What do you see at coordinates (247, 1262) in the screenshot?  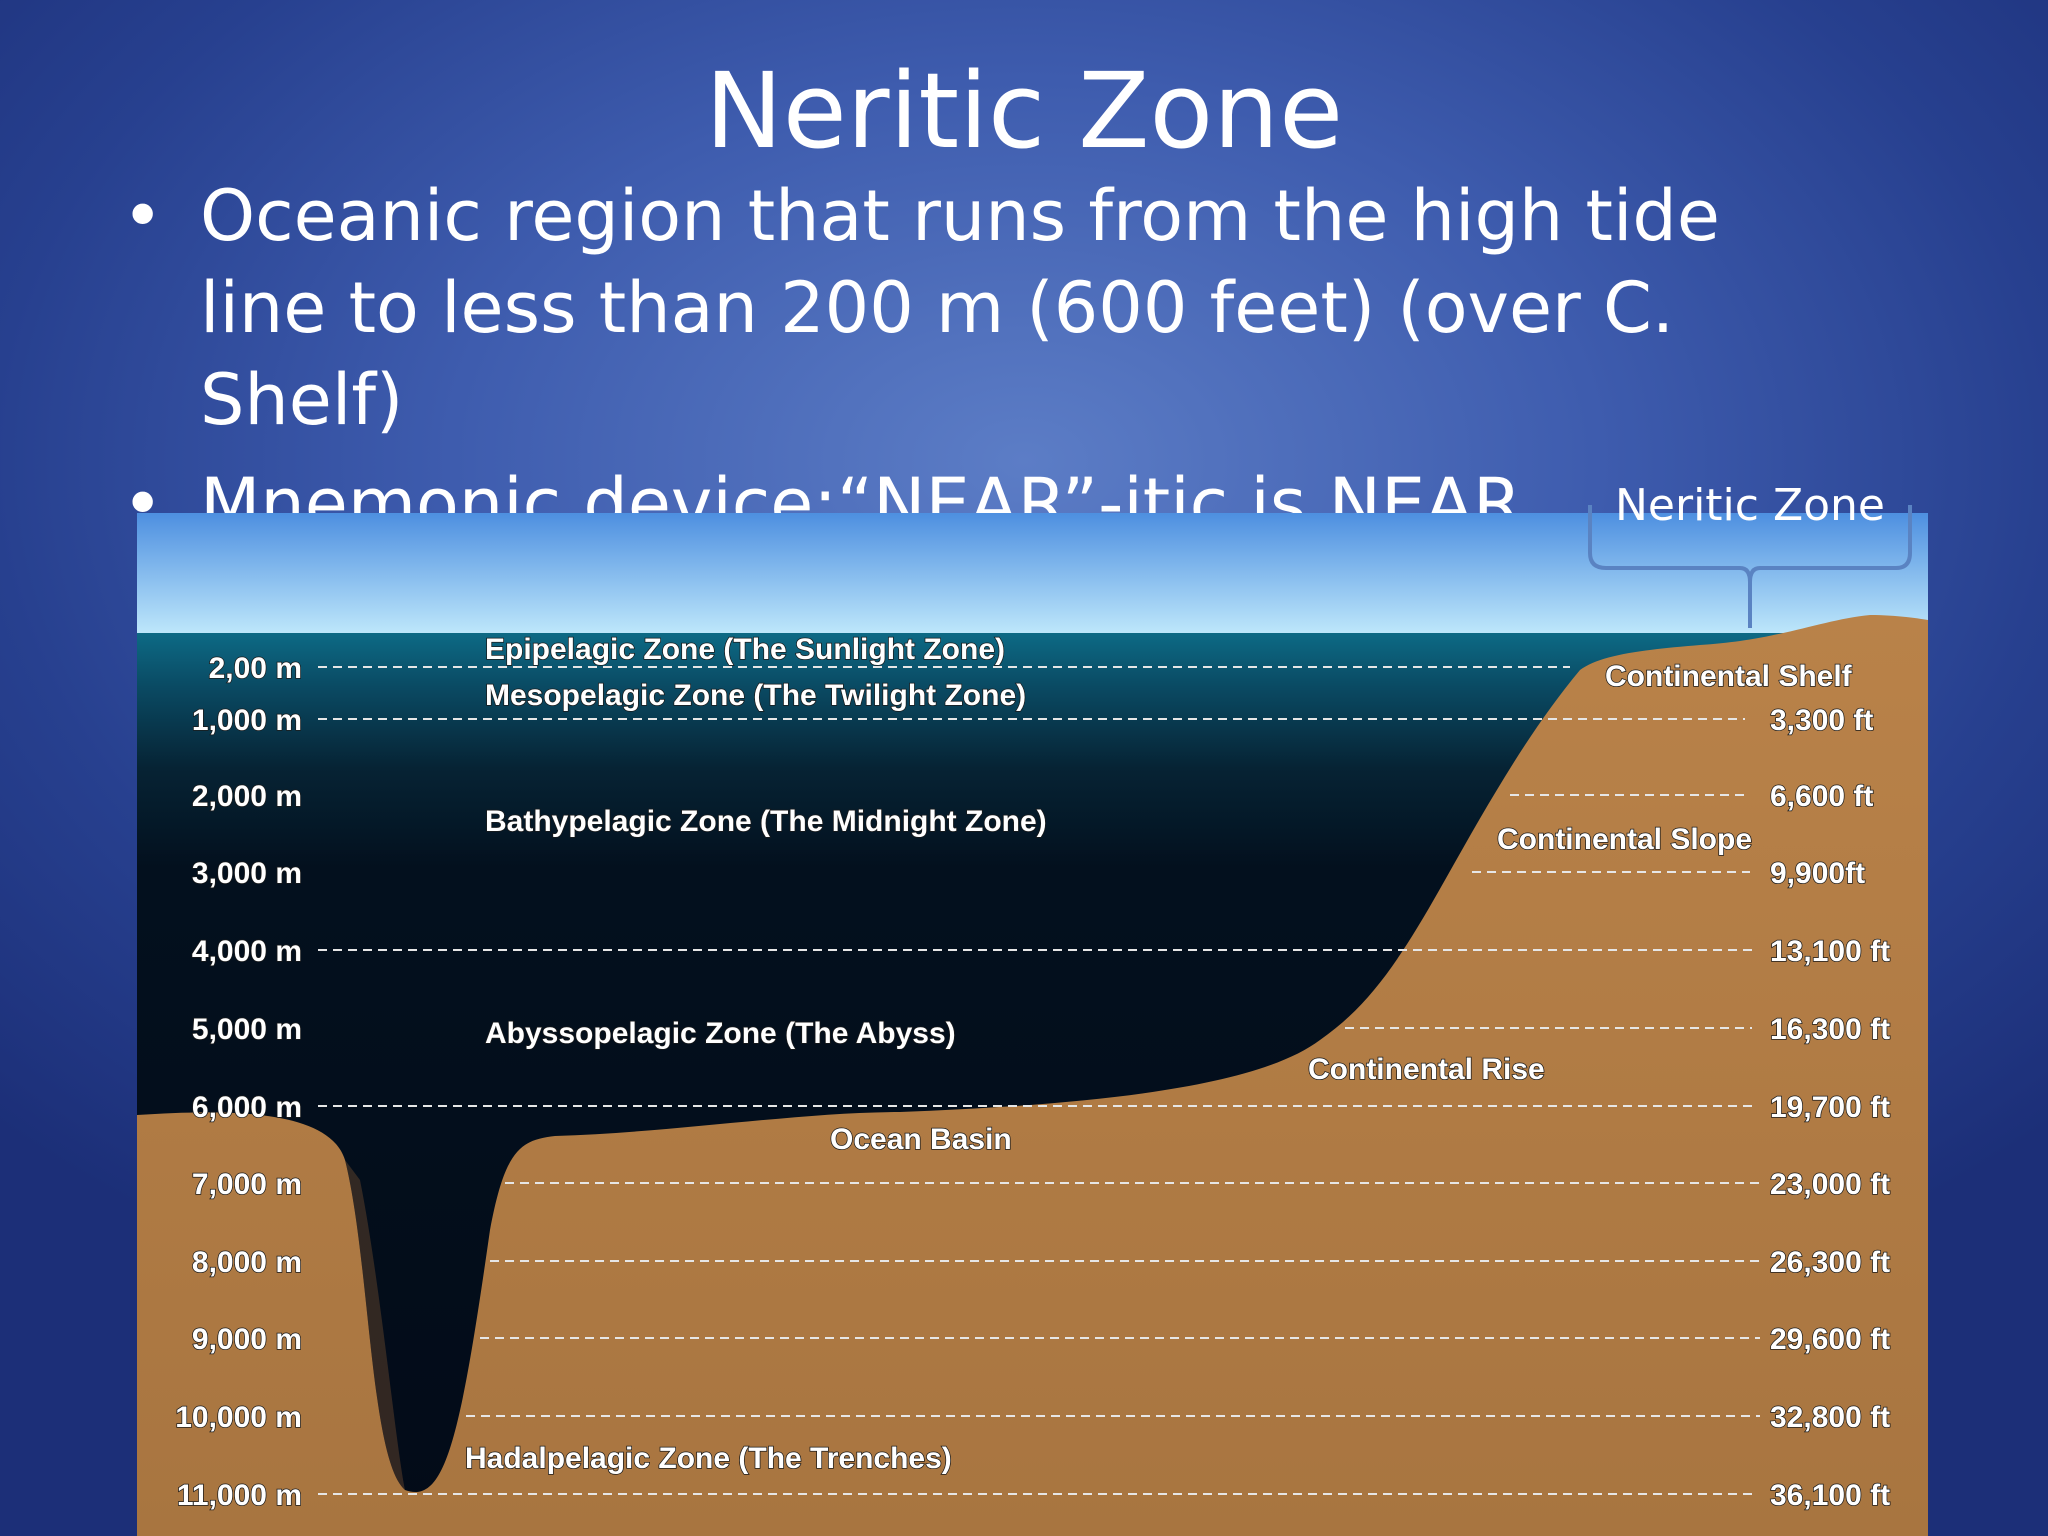 I see `depth-label-m: 8,000 m` at bounding box center [247, 1262].